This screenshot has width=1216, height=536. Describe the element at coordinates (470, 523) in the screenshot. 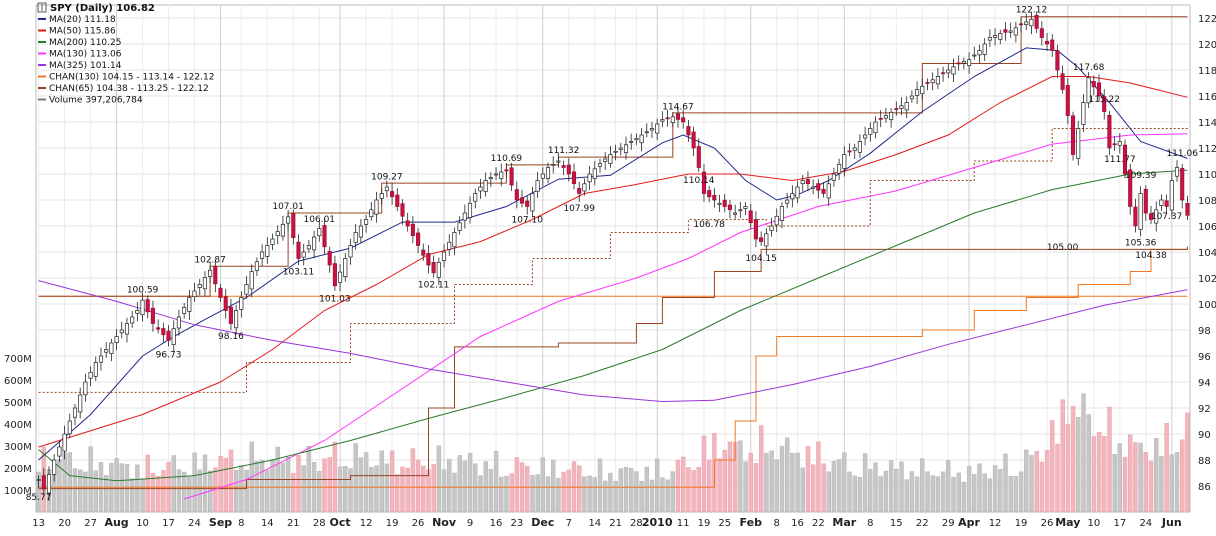

I see `x-tick-label: 9` at that location.